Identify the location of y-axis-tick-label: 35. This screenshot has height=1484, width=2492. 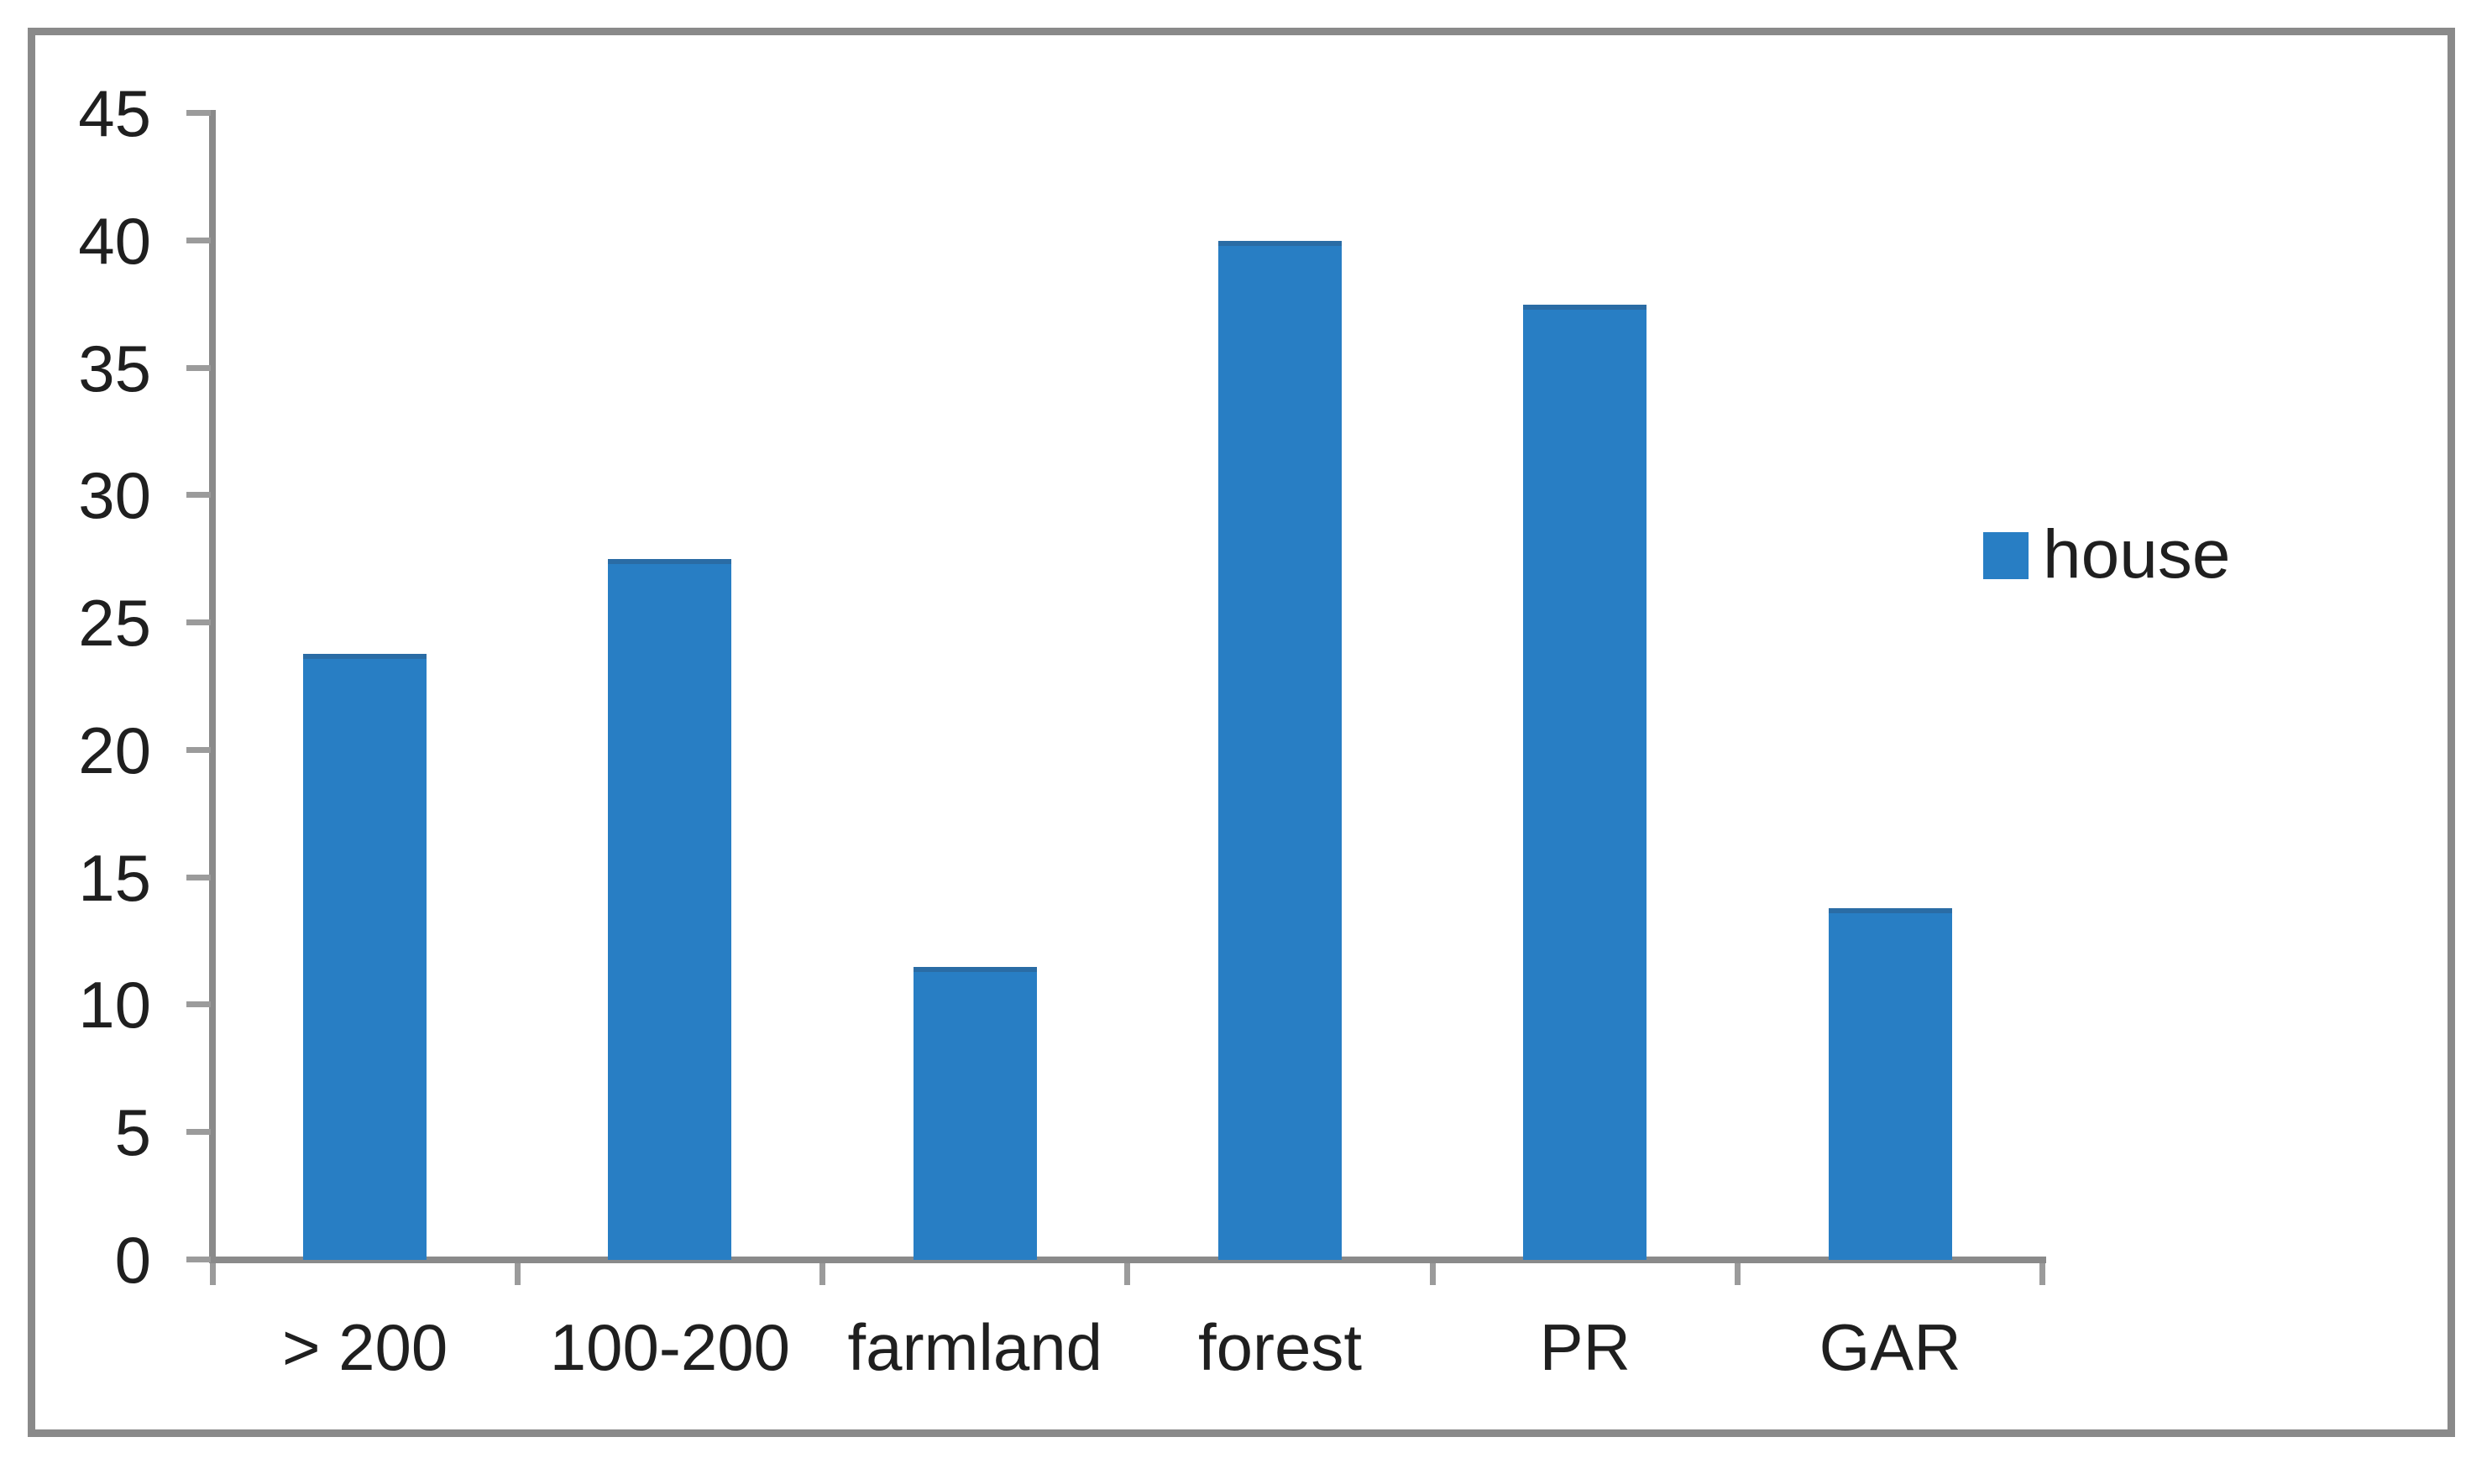
(115, 368).